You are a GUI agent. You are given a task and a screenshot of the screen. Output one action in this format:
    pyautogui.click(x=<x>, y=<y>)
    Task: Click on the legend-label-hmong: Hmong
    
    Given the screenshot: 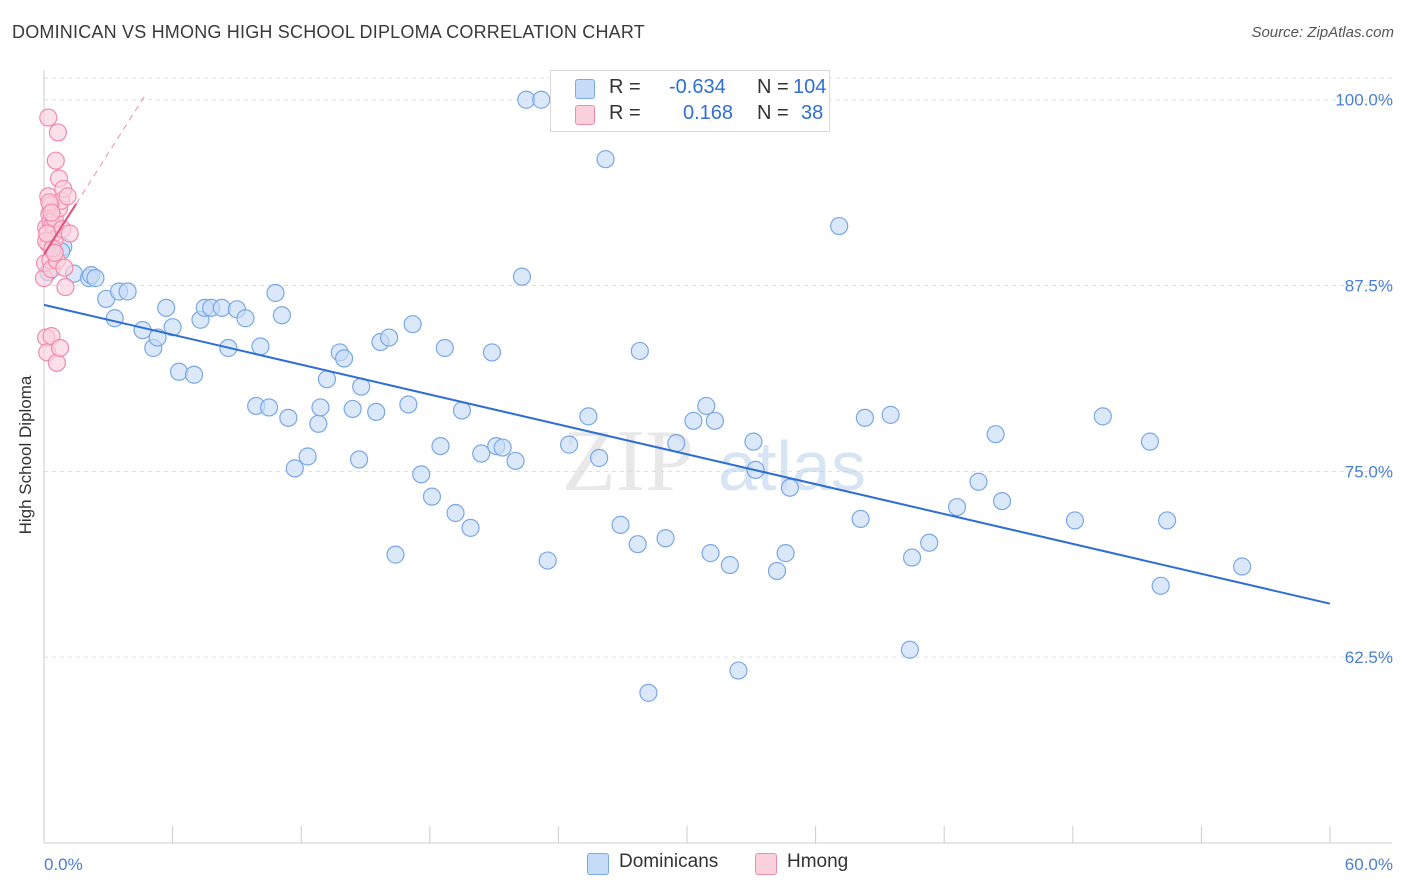 What is the action you would take?
    pyautogui.click(x=818, y=861)
    